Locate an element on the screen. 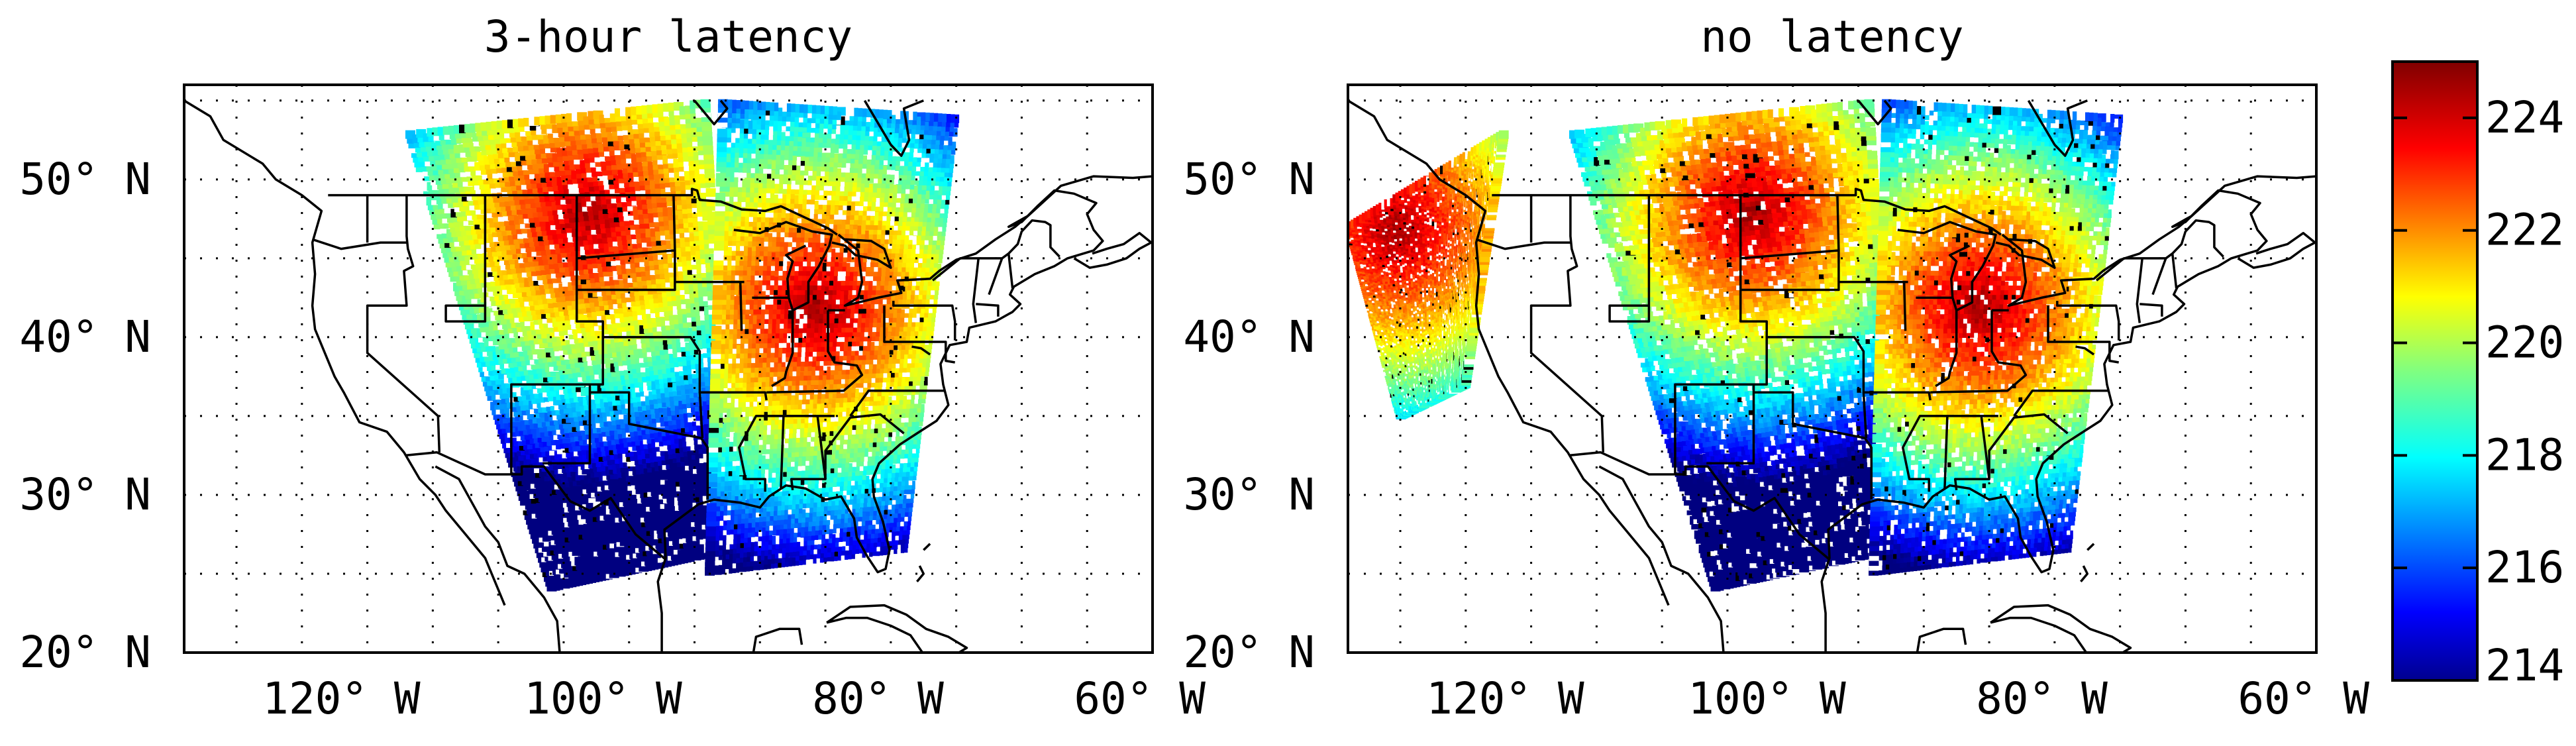  pixel is located at coordinates (710, 192).